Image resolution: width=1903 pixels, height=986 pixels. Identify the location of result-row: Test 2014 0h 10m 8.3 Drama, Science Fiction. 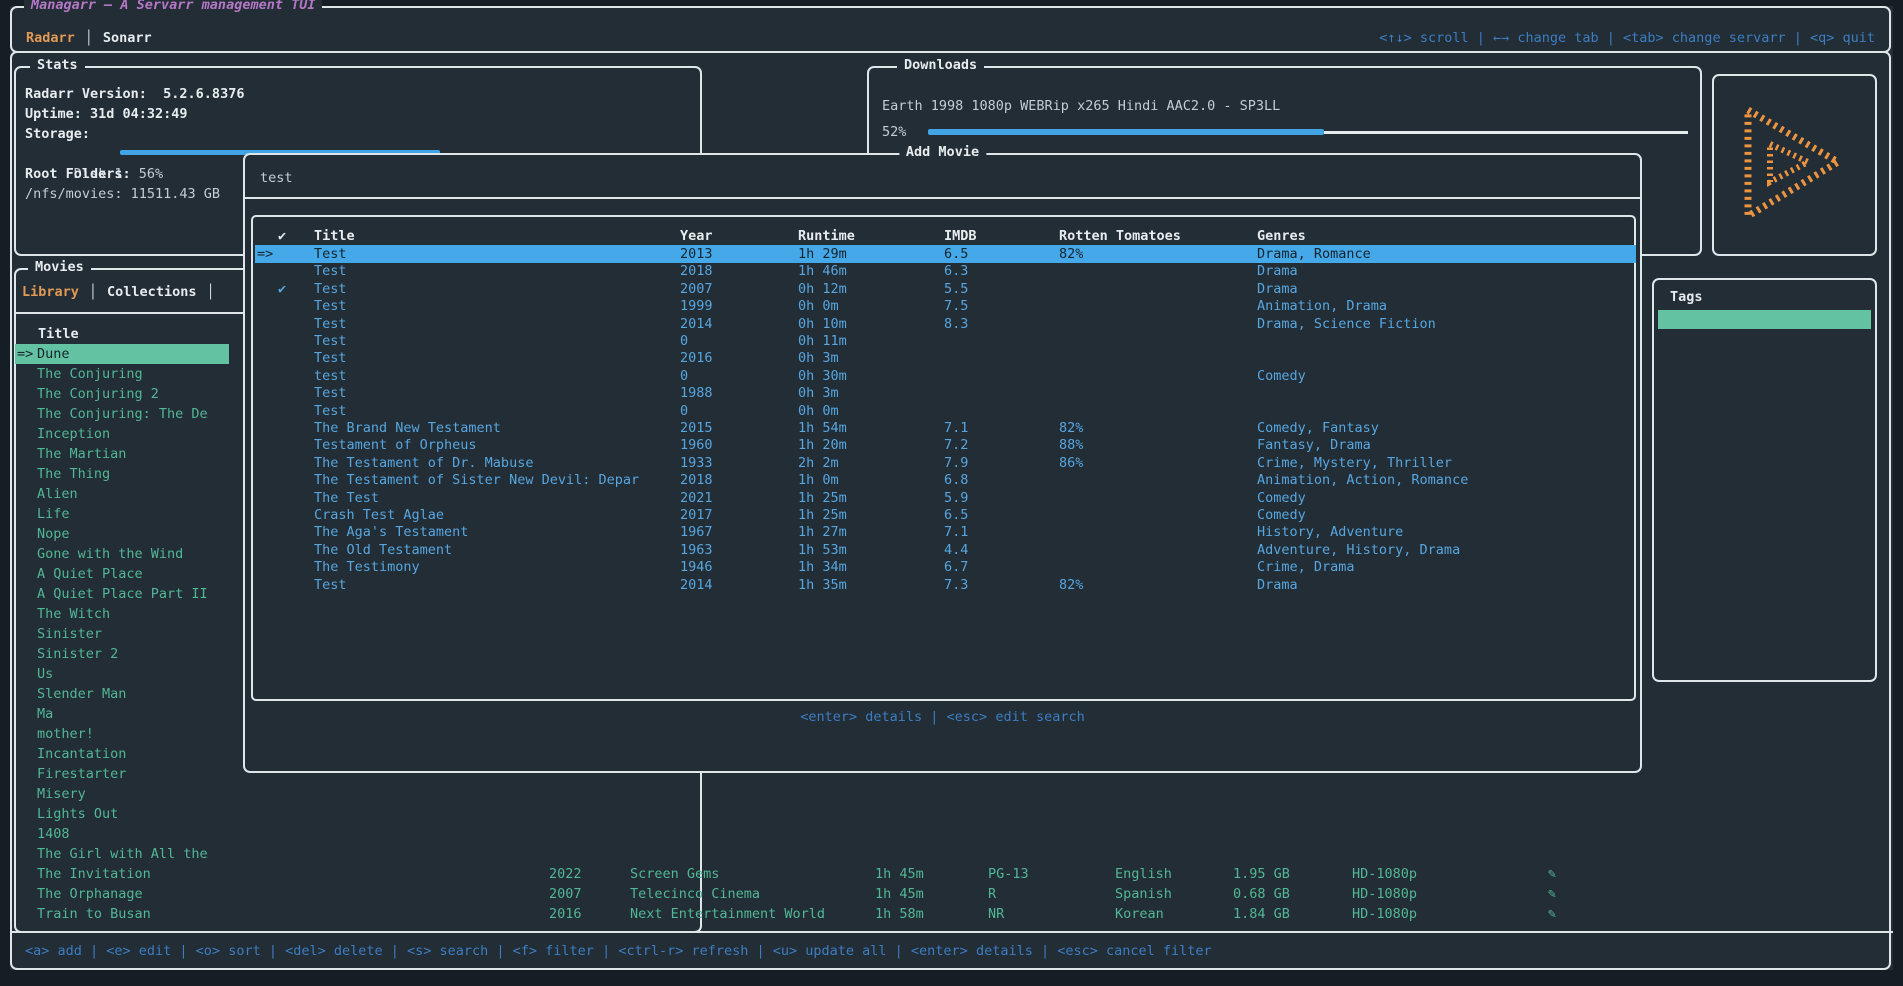
(945, 324).